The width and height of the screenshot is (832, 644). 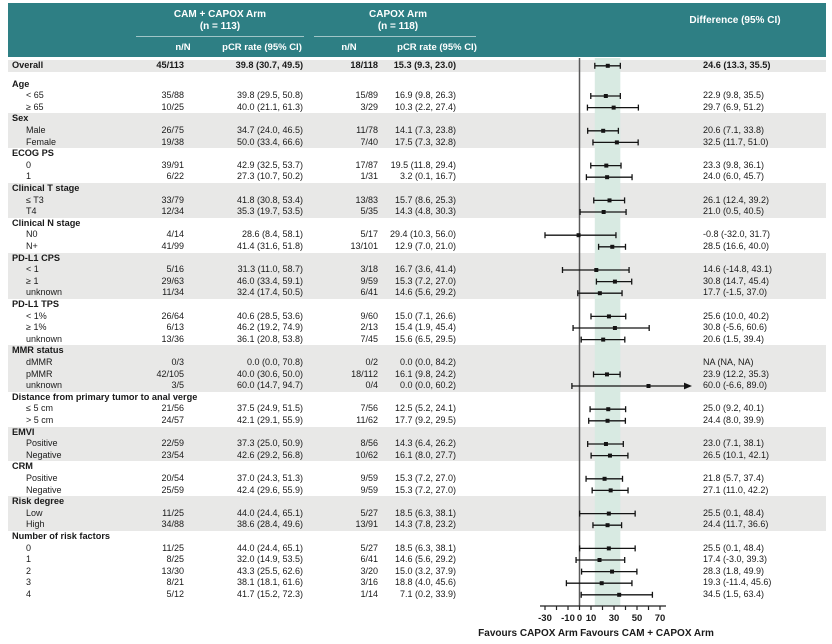 What do you see at coordinates (269, 211) in the screenshot?
I see `cam-pcr-rate-value: 35.3 (19.7, 53.5)` at bounding box center [269, 211].